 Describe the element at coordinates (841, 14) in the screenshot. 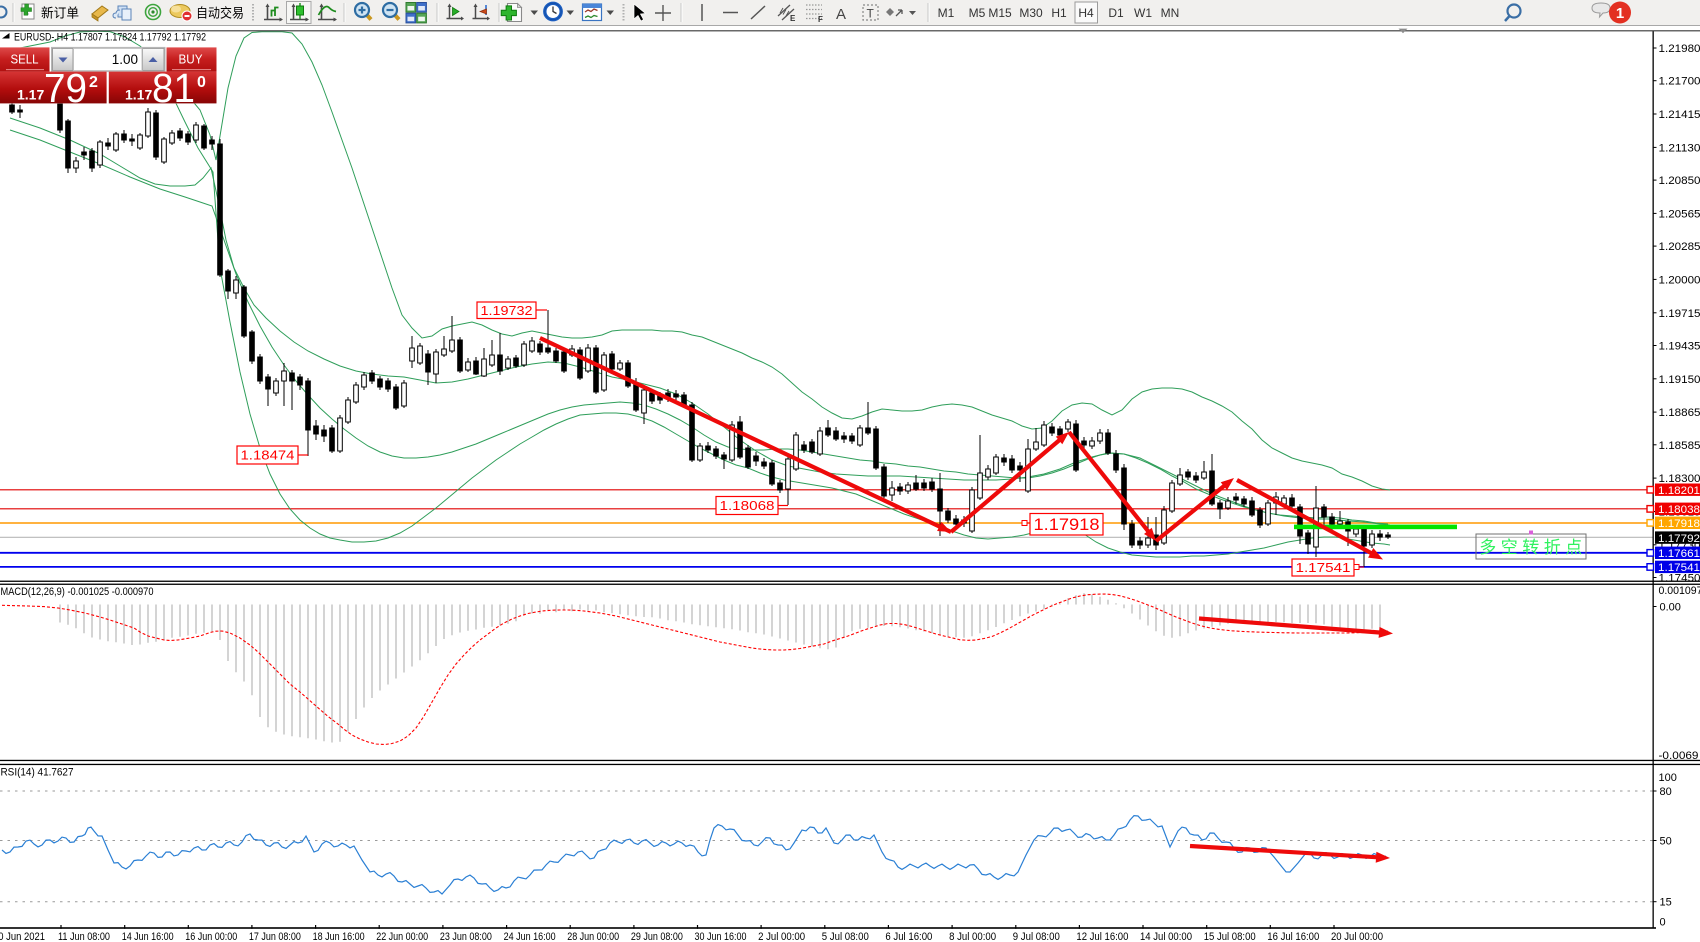

I see `svg-text: A` at that location.